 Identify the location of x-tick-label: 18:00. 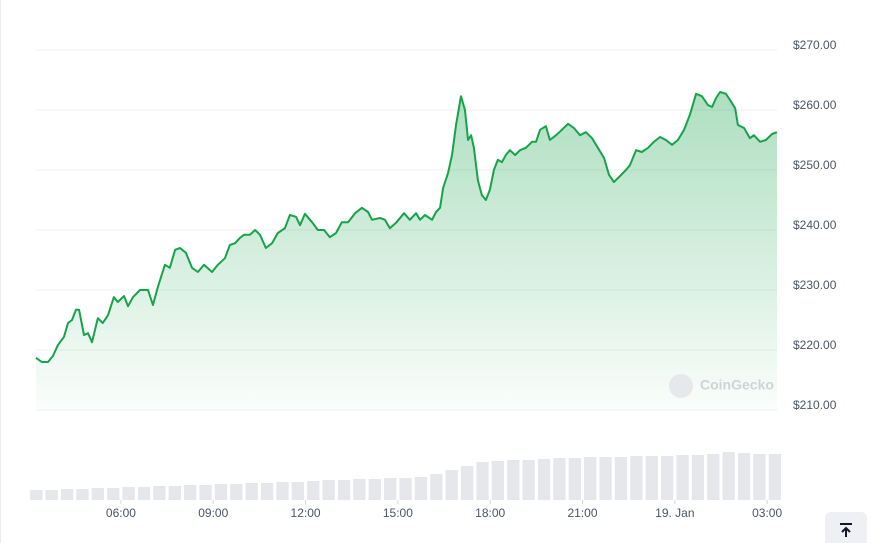
(490, 513).